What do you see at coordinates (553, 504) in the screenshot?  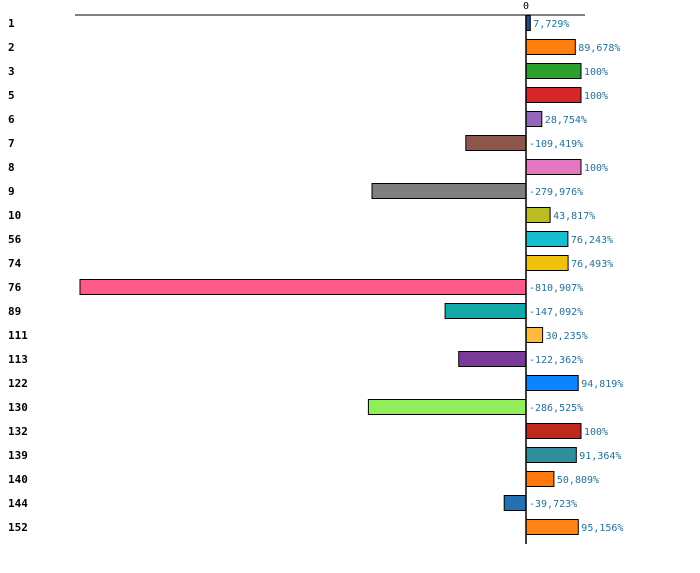 I see `value-label-144: -39,723%` at bounding box center [553, 504].